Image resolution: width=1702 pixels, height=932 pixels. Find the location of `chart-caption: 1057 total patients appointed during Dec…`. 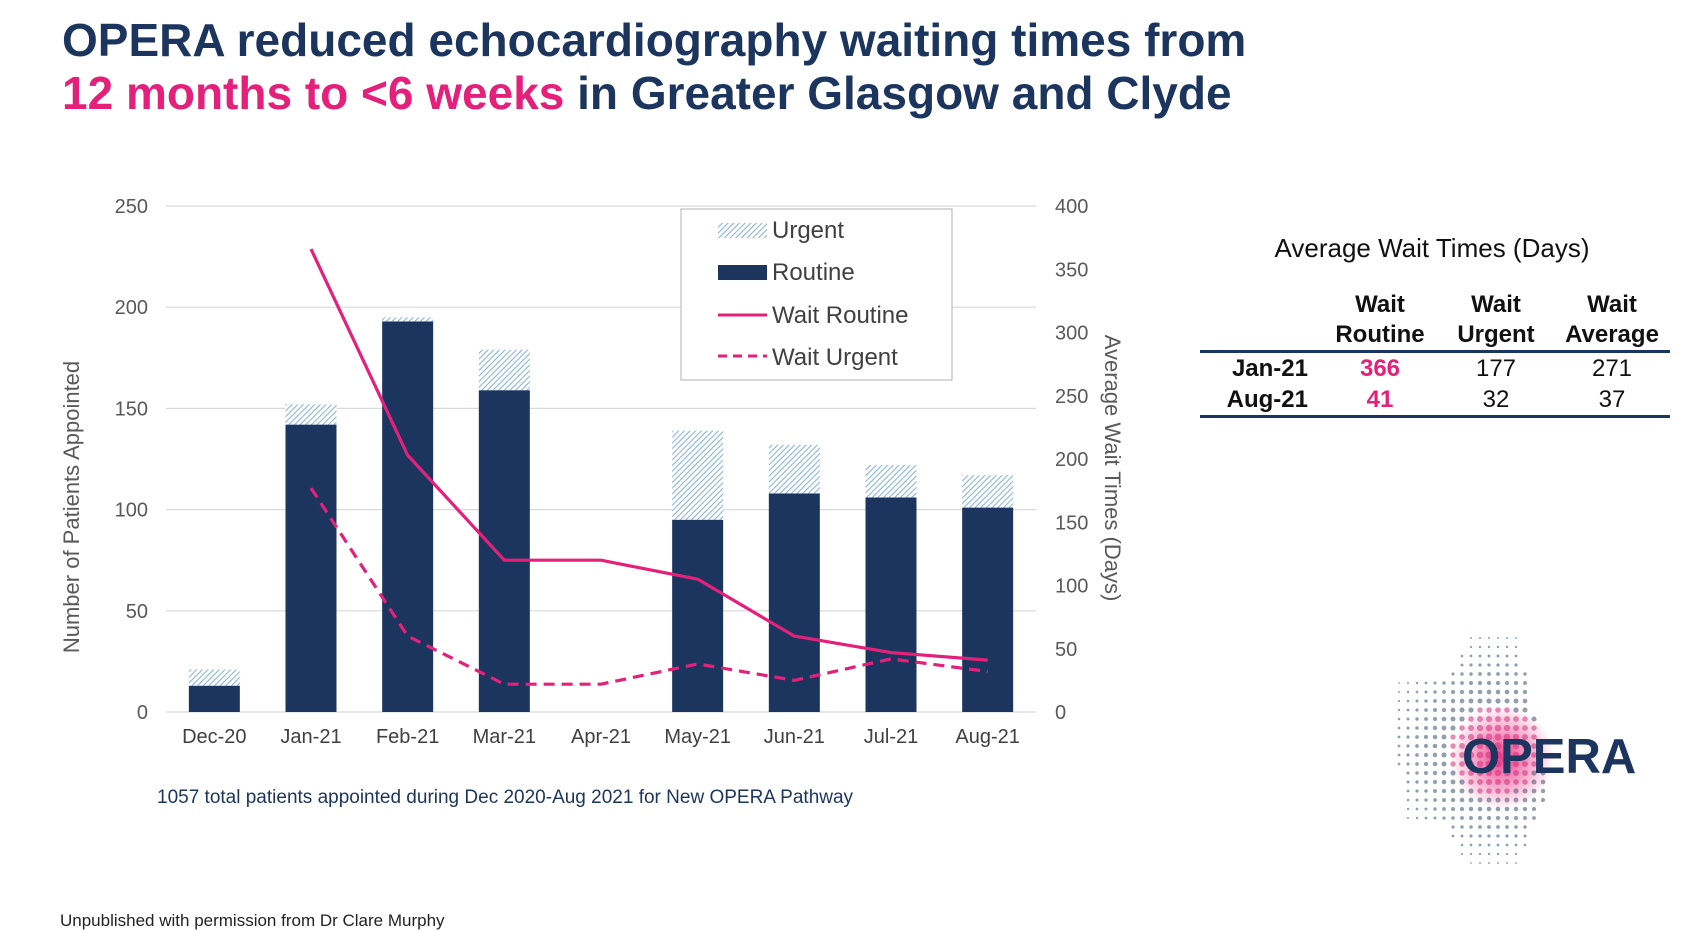

chart-caption: 1057 total patients appointed during Dec… is located at coordinates (505, 797).